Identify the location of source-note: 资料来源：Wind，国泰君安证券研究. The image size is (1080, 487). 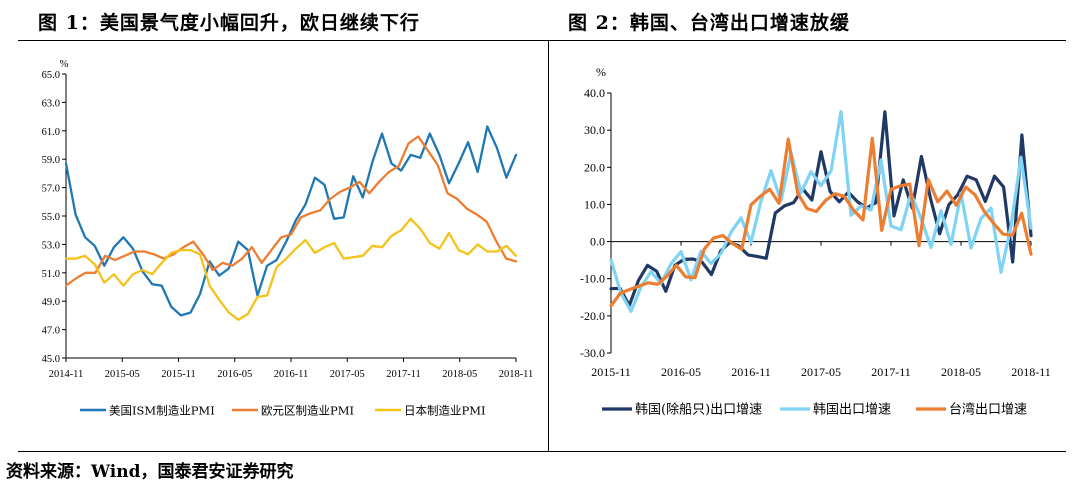
(150, 472).